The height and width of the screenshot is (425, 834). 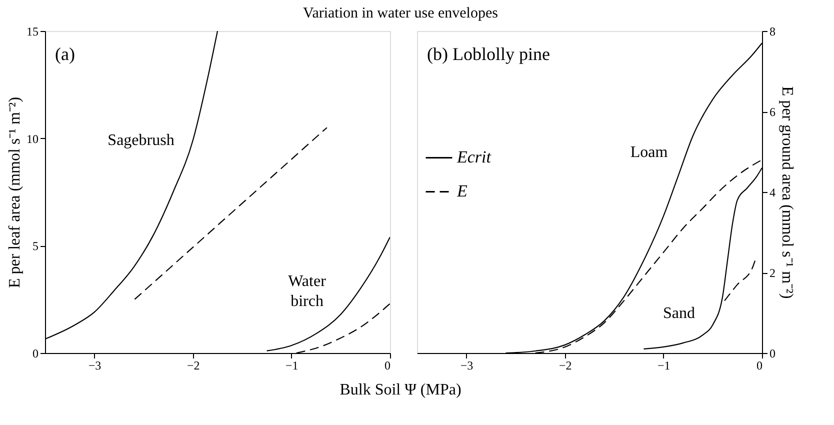 What do you see at coordinates (773, 193) in the screenshot?
I see `y2-tick-label: 4` at bounding box center [773, 193].